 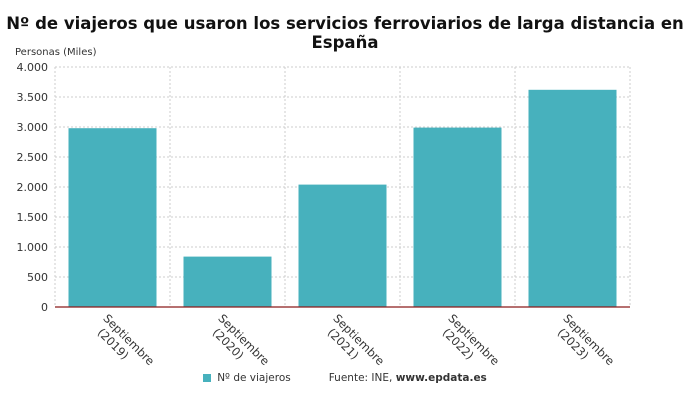 What do you see at coordinates (468, 344) in the screenshot?
I see `x-tick-label: Septiembre(2022)` at bounding box center [468, 344].